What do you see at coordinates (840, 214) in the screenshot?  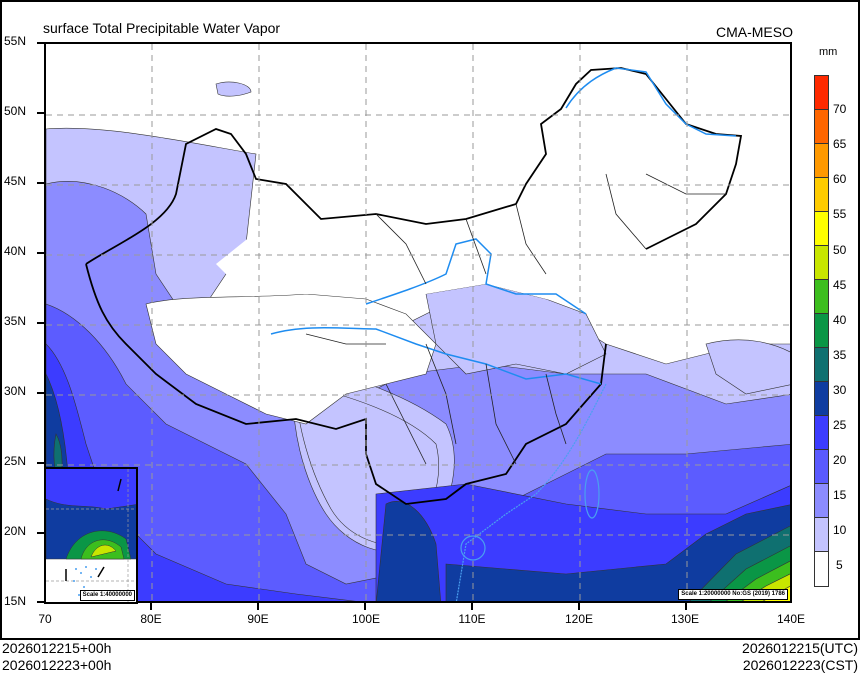 I see `colorbar-label-55: 55` at bounding box center [840, 214].